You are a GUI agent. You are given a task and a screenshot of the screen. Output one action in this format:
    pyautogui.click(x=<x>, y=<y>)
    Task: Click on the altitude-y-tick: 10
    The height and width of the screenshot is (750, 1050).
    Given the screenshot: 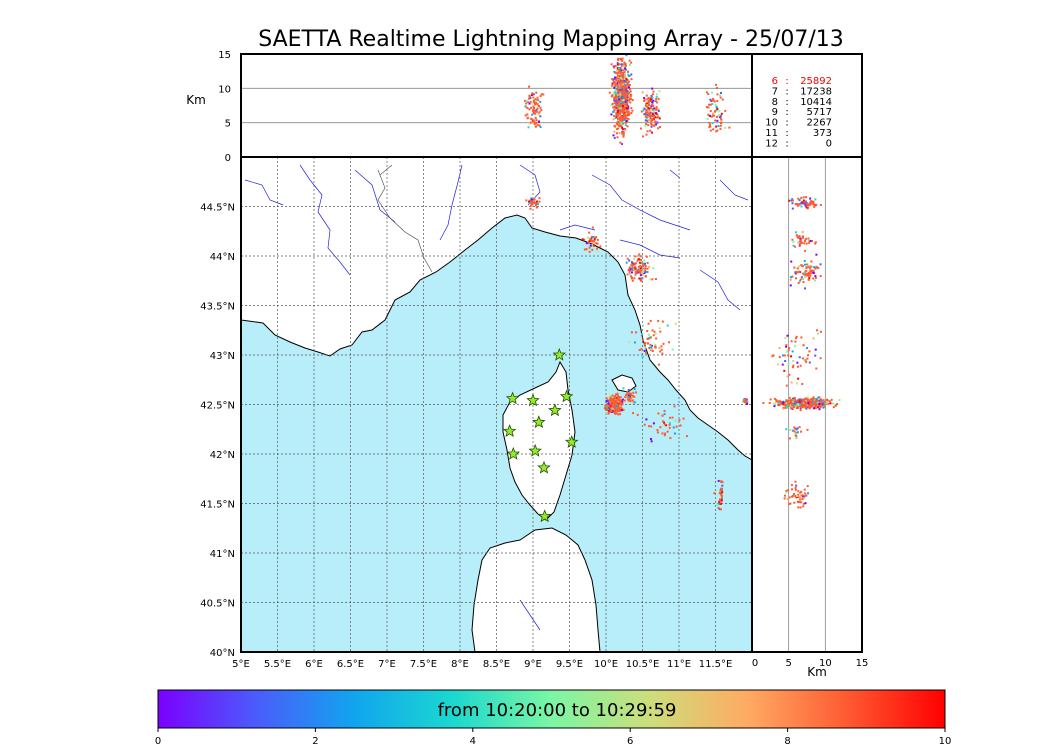 What is the action you would take?
    pyautogui.click(x=224, y=89)
    